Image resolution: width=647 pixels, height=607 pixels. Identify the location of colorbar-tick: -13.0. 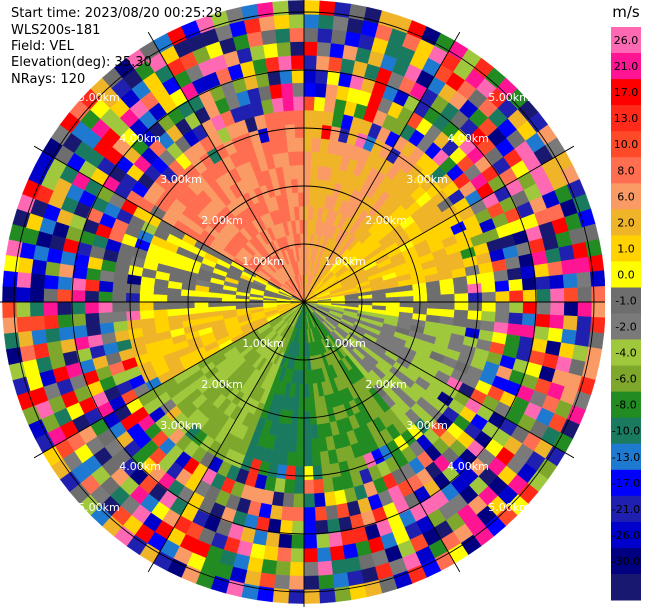
(626, 457).